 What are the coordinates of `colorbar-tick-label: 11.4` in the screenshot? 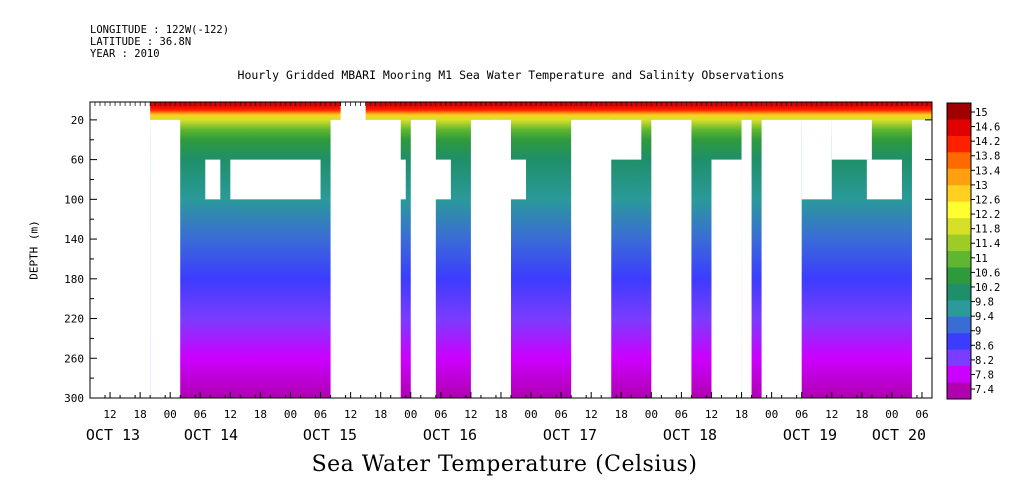 It's located at (987, 244).